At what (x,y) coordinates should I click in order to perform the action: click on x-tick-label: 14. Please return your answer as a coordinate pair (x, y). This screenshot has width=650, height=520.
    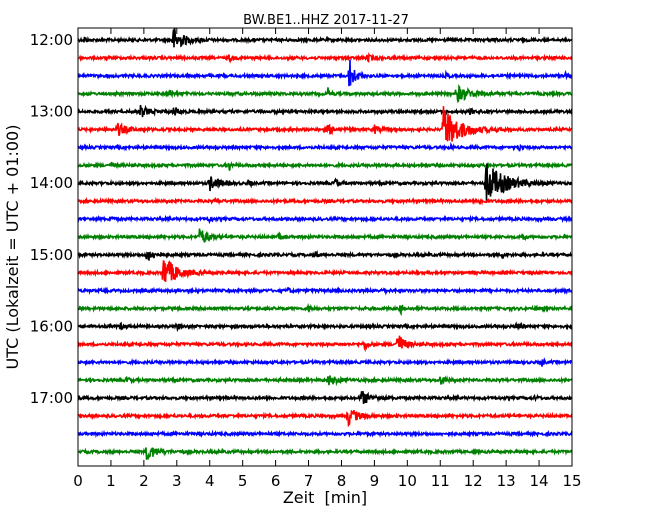
    Looking at the image, I should click on (539, 481).